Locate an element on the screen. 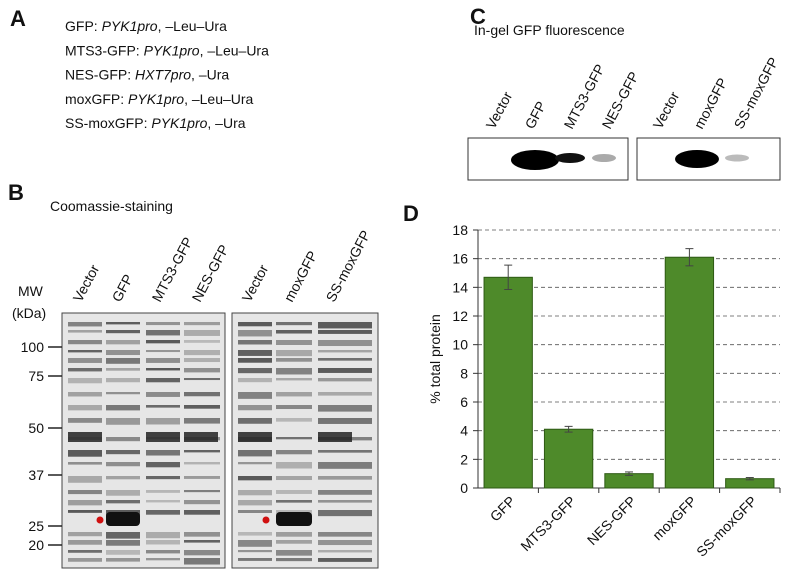 The image size is (787, 588). panel-label: D is located at coordinates (411, 213).